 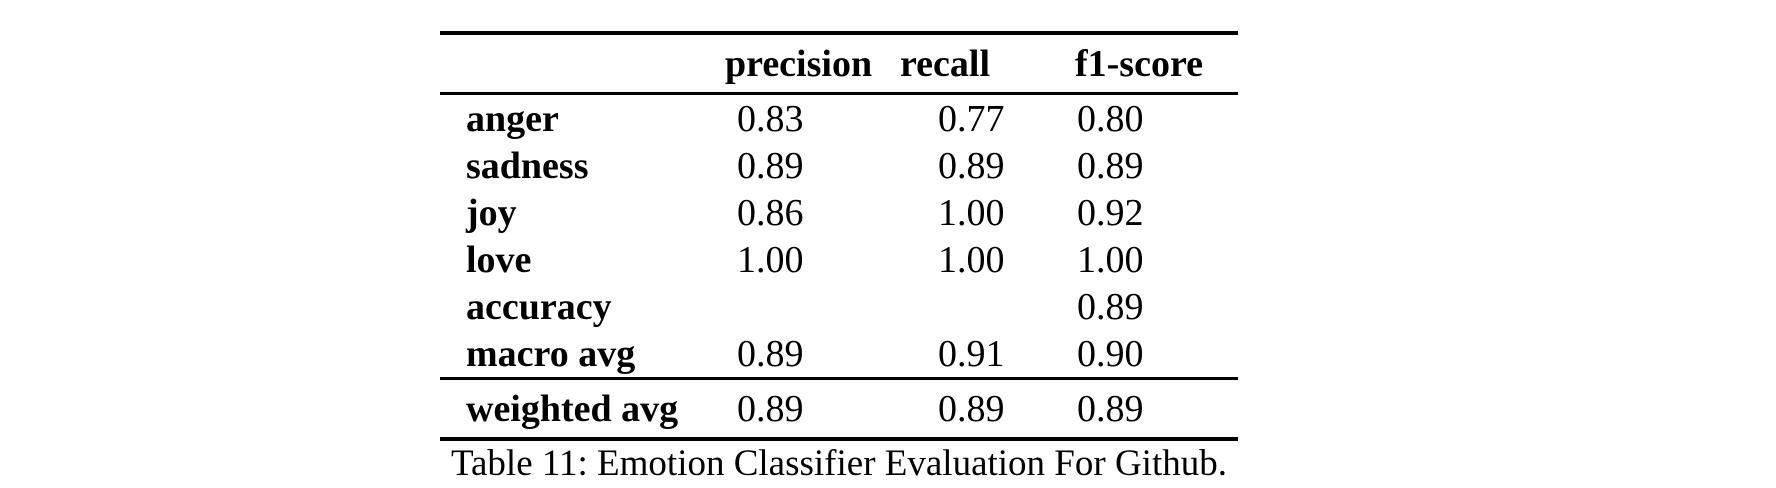 What do you see at coordinates (945, 63) in the screenshot?
I see `col-header-recall: recall` at bounding box center [945, 63].